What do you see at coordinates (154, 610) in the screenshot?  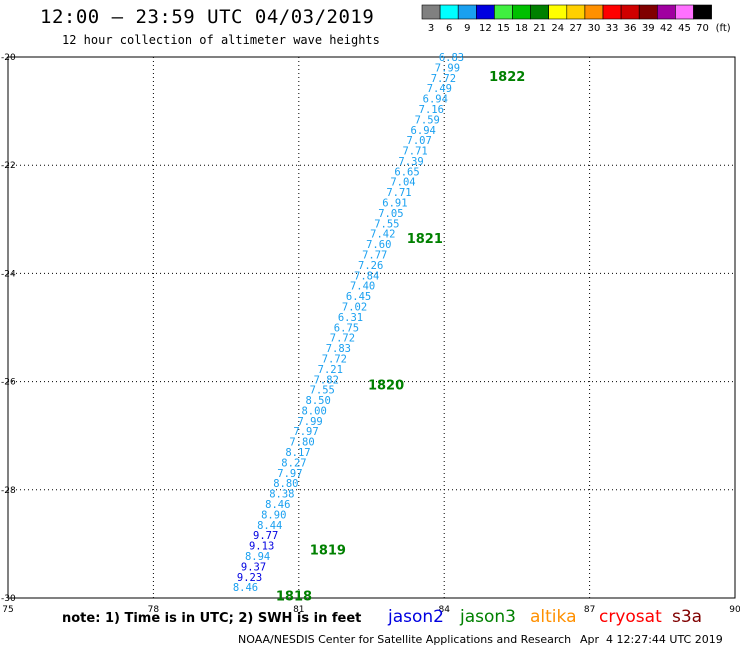 I see `x-tick-label: 78` at bounding box center [154, 610].